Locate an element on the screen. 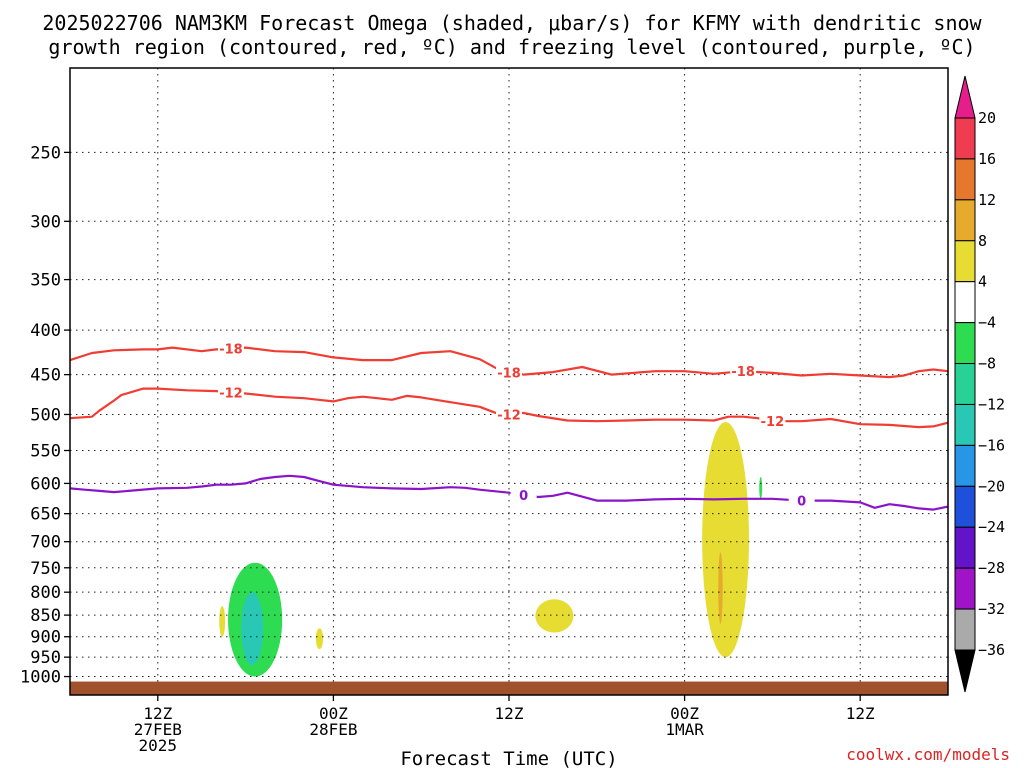 Image resolution: width=1024 pixels, height=768 pixels. x-tick-label: 27FEB is located at coordinates (158, 729).